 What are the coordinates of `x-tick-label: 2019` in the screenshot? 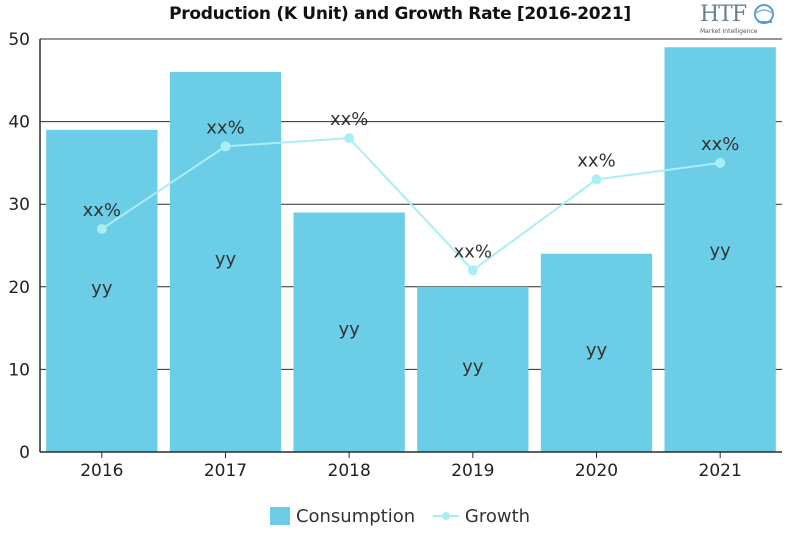 It's located at (472, 471).